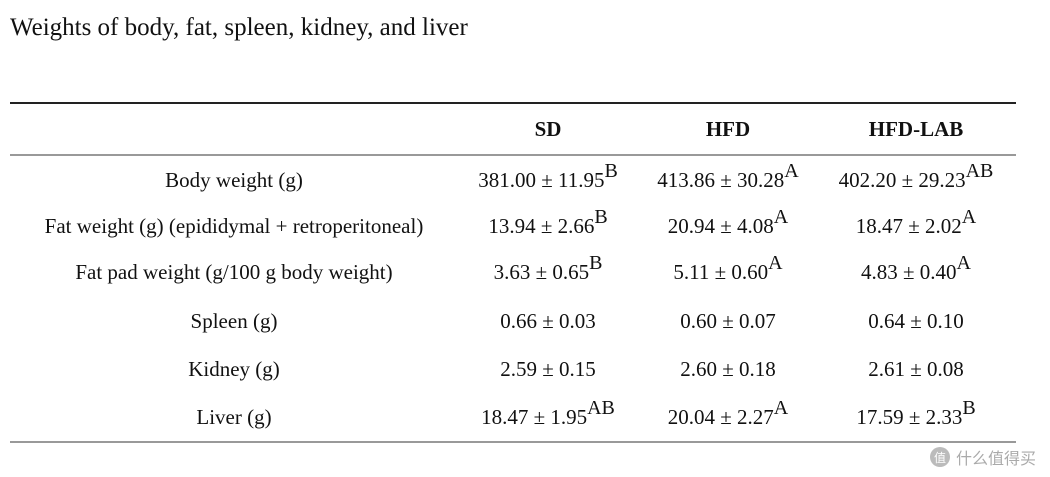  Describe the element at coordinates (513, 442) in the screenshot. I see `bottom-rule` at that location.